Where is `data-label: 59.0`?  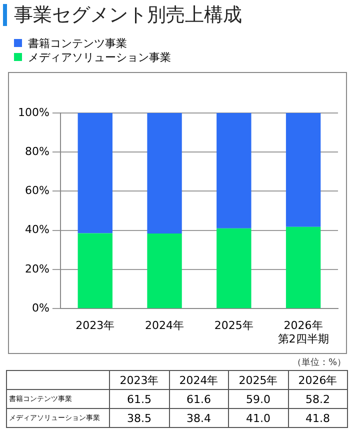
data-label: 59.0 is located at coordinates (258, 399).